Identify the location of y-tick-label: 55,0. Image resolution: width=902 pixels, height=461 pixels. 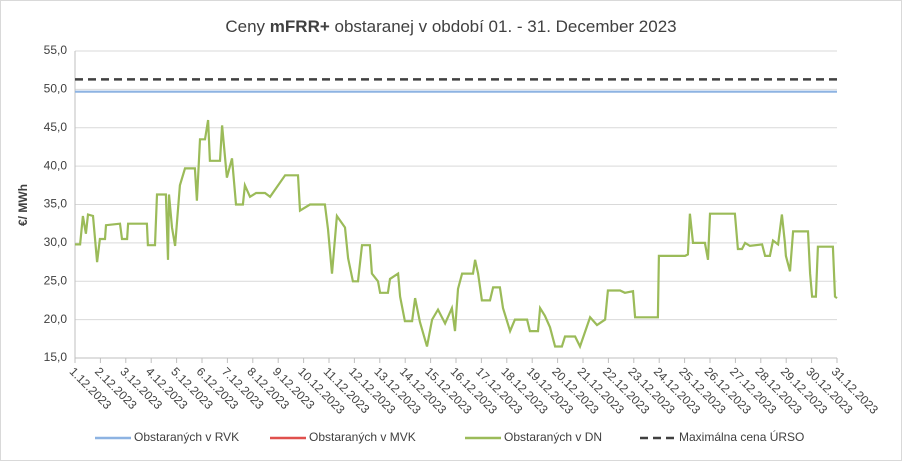
(56, 50).